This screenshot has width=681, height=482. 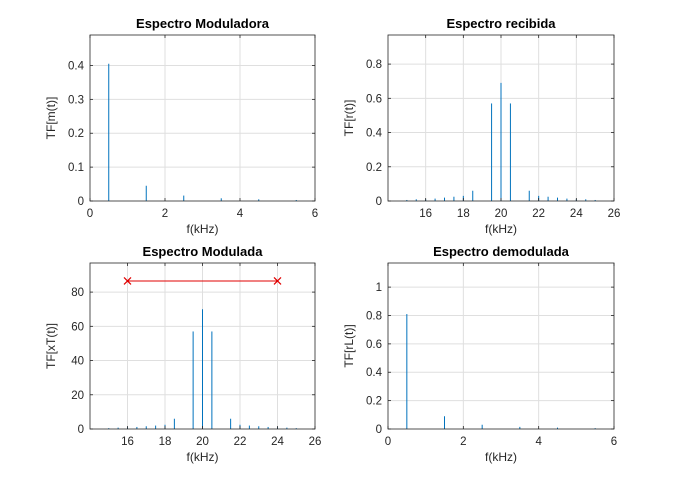 What do you see at coordinates (501, 23) in the screenshot?
I see `subplot-title: Espectro recibida` at bounding box center [501, 23].